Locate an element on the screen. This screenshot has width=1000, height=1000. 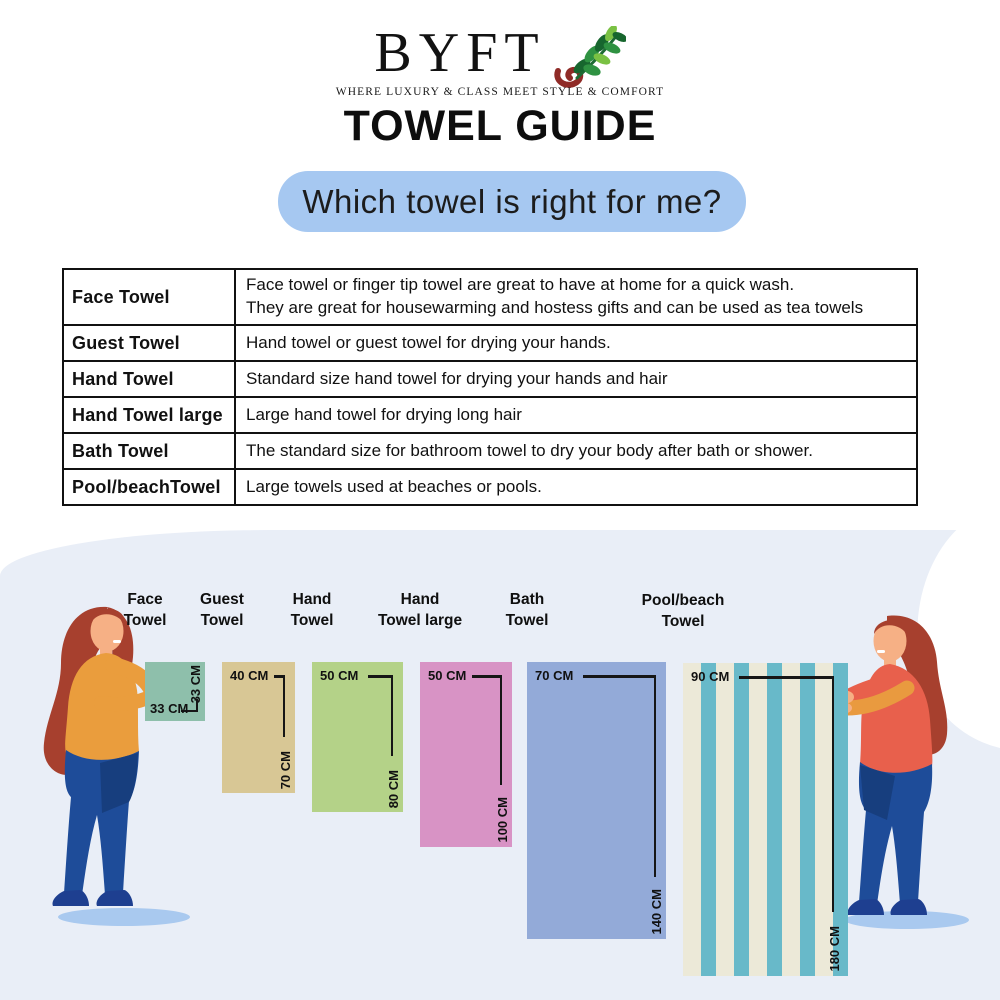
row-name: Guest Towel is located at coordinates (150, 343).